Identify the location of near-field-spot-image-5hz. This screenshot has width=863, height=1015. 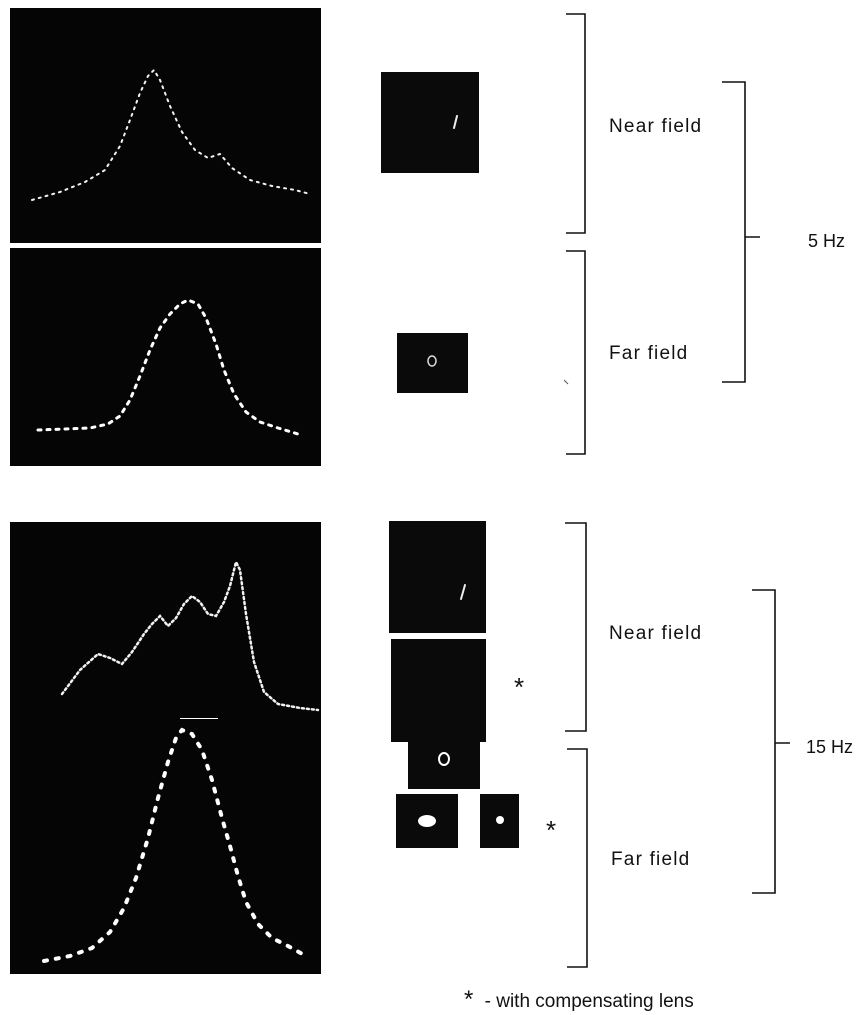
(430, 122).